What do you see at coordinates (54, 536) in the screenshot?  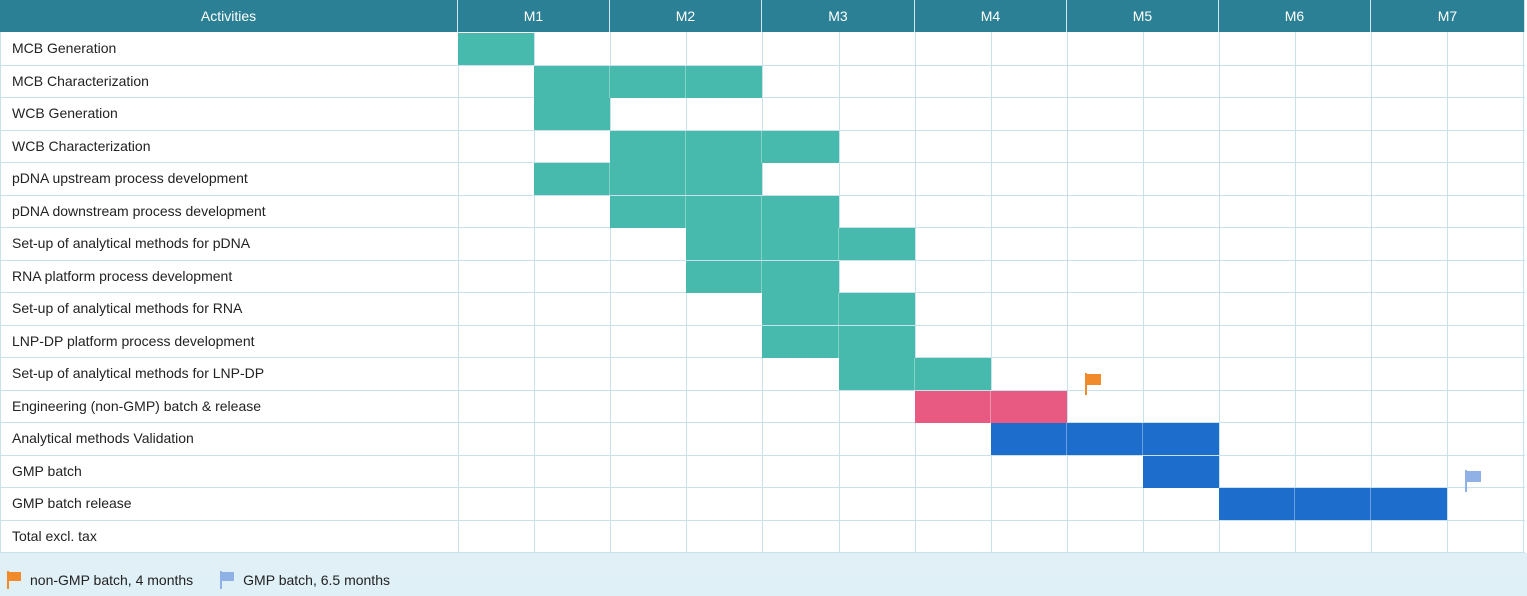 I see `activity-label: Total excl. tax` at bounding box center [54, 536].